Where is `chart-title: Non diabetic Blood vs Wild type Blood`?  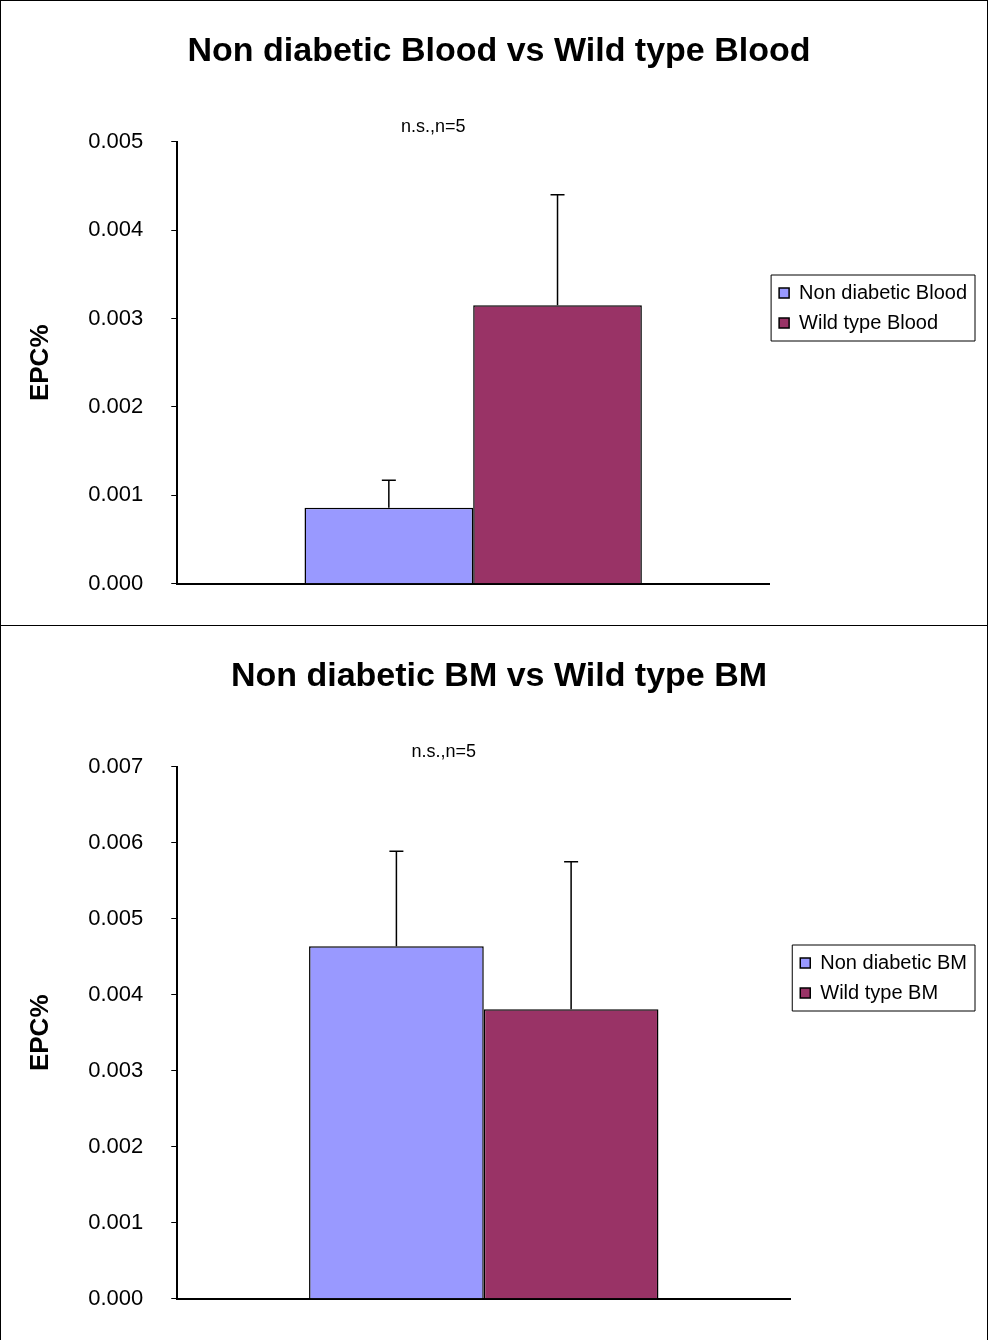
chart-title: Non diabetic Blood vs Wild type Blood is located at coordinates (499, 48).